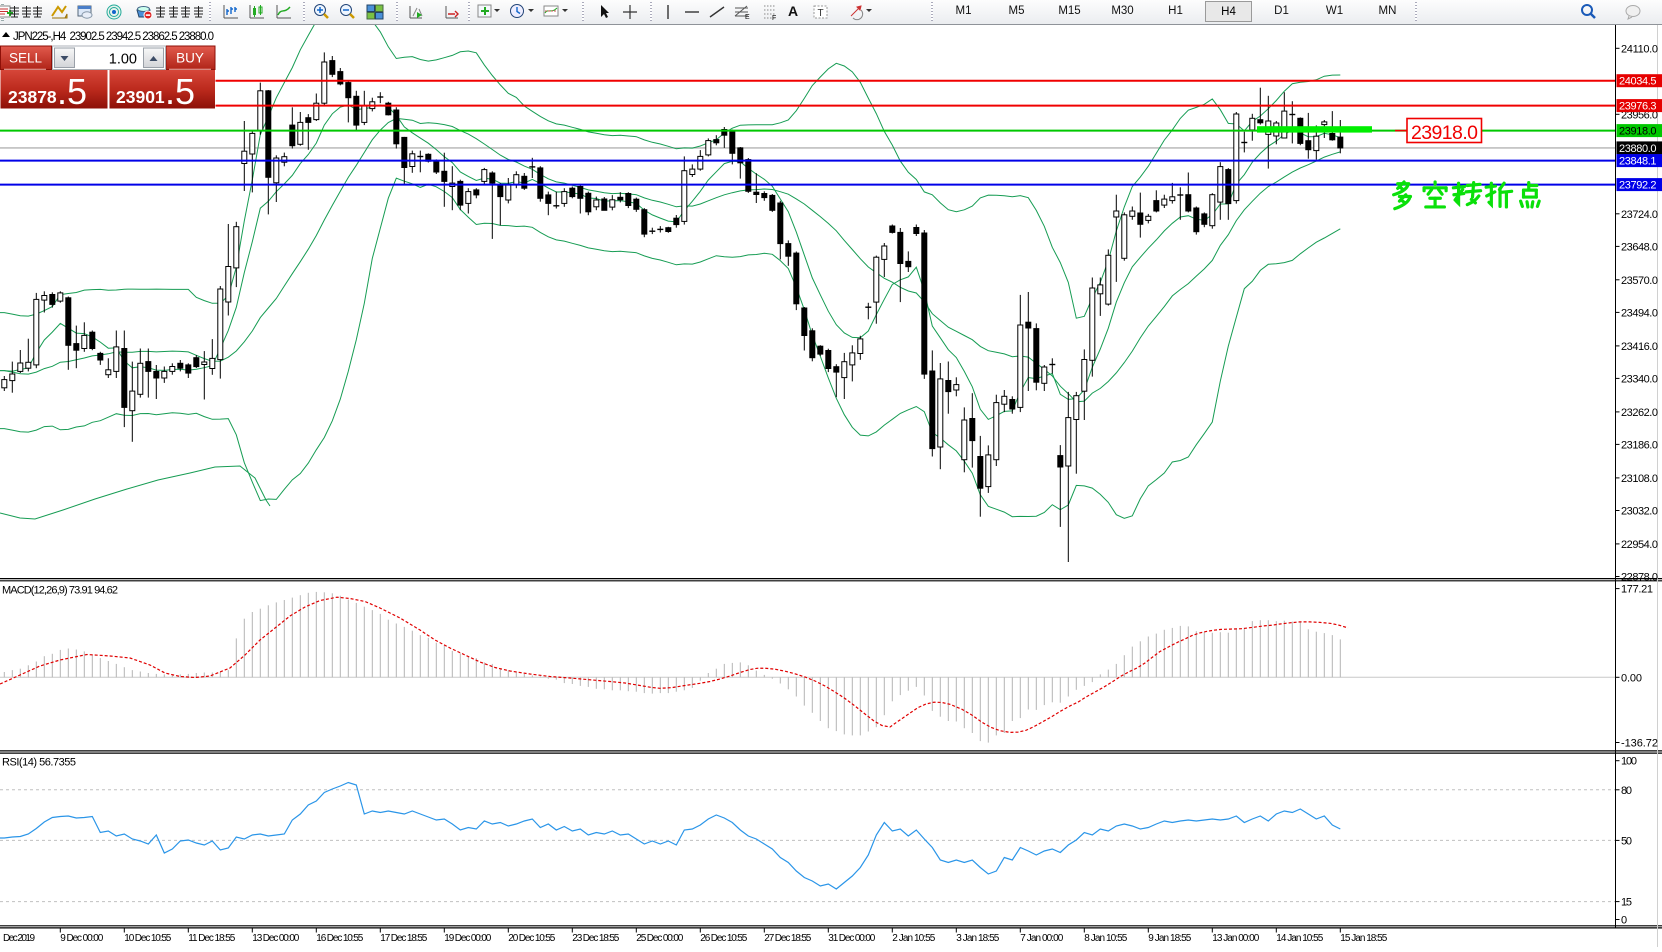 The height and width of the screenshot is (952, 1662). Describe the element at coordinates (123, 60) in the screenshot. I see `svg-text: 1.00` at that location.